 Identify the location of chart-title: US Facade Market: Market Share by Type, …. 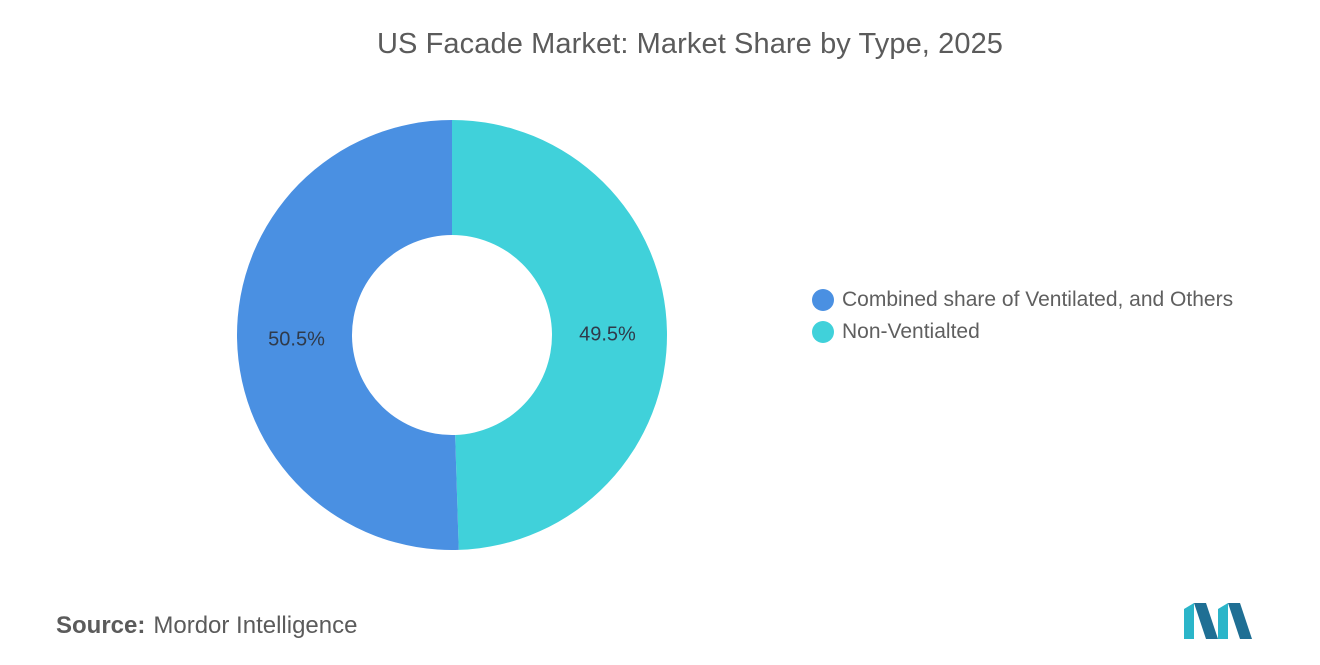
(690, 44).